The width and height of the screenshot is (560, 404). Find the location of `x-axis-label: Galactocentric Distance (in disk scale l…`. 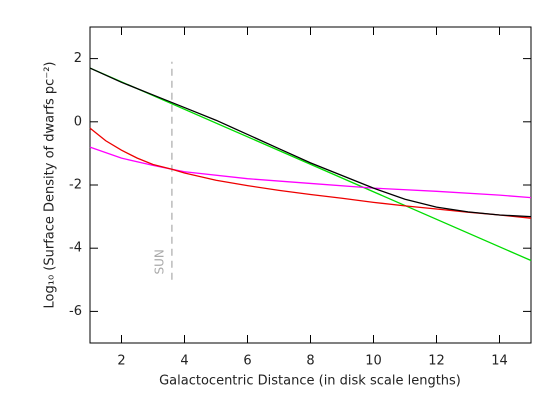

x-axis-label: Galactocentric Distance (in disk scale l… is located at coordinates (310, 381).